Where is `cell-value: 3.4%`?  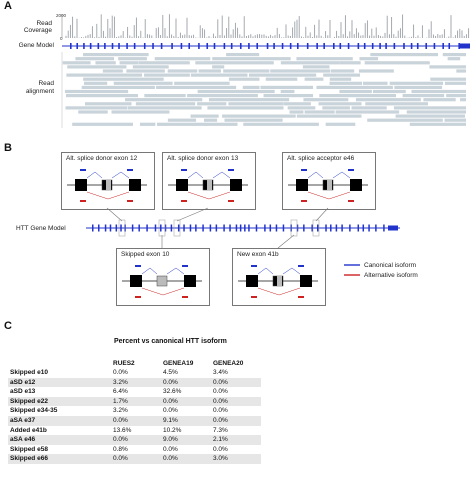
cell-value: 3.4% is located at coordinates (220, 372).